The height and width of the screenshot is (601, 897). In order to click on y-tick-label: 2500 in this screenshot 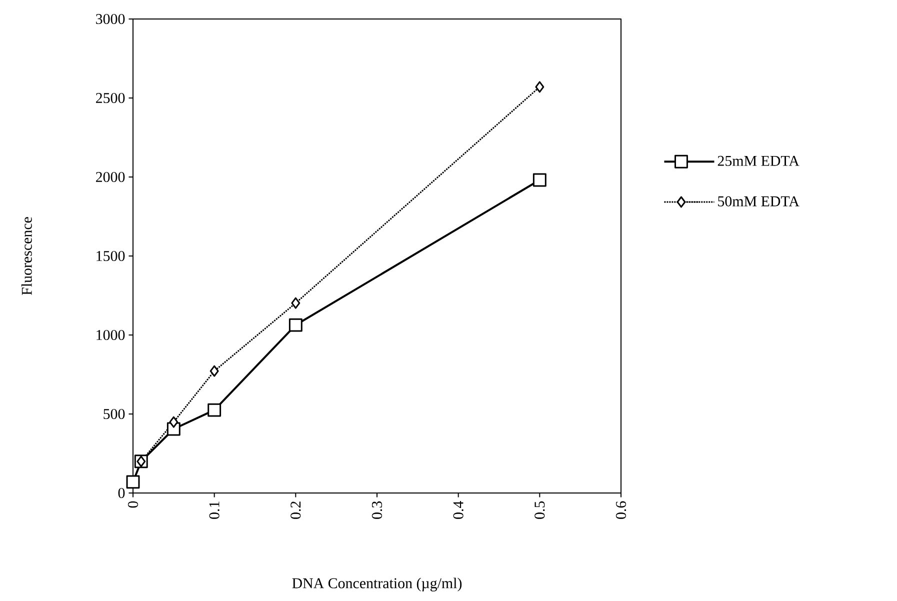, I will do `click(110, 98)`.